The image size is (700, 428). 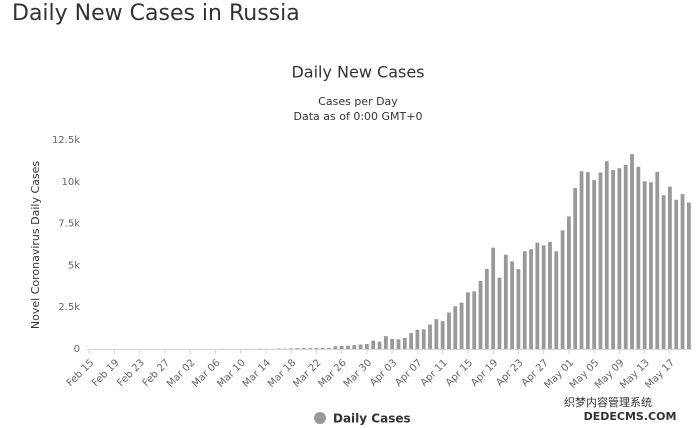 What do you see at coordinates (69, 307) in the screenshot?
I see `y-tick-label: 2.5k` at bounding box center [69, 307].